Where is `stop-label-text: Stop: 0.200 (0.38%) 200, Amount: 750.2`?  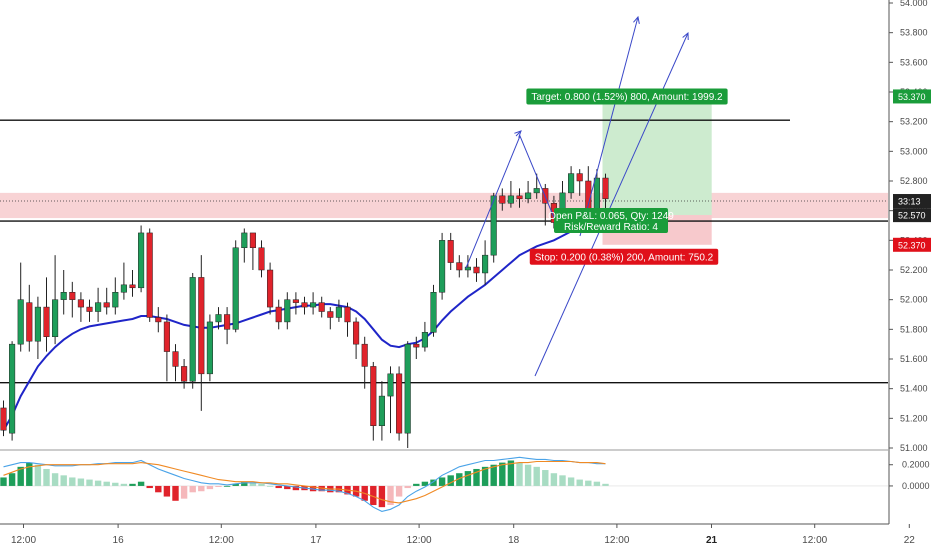 stop-label-text: Stop: 0.200 (0.38%) 200, Amount: 750.2 is located at coordinates (624, 257).